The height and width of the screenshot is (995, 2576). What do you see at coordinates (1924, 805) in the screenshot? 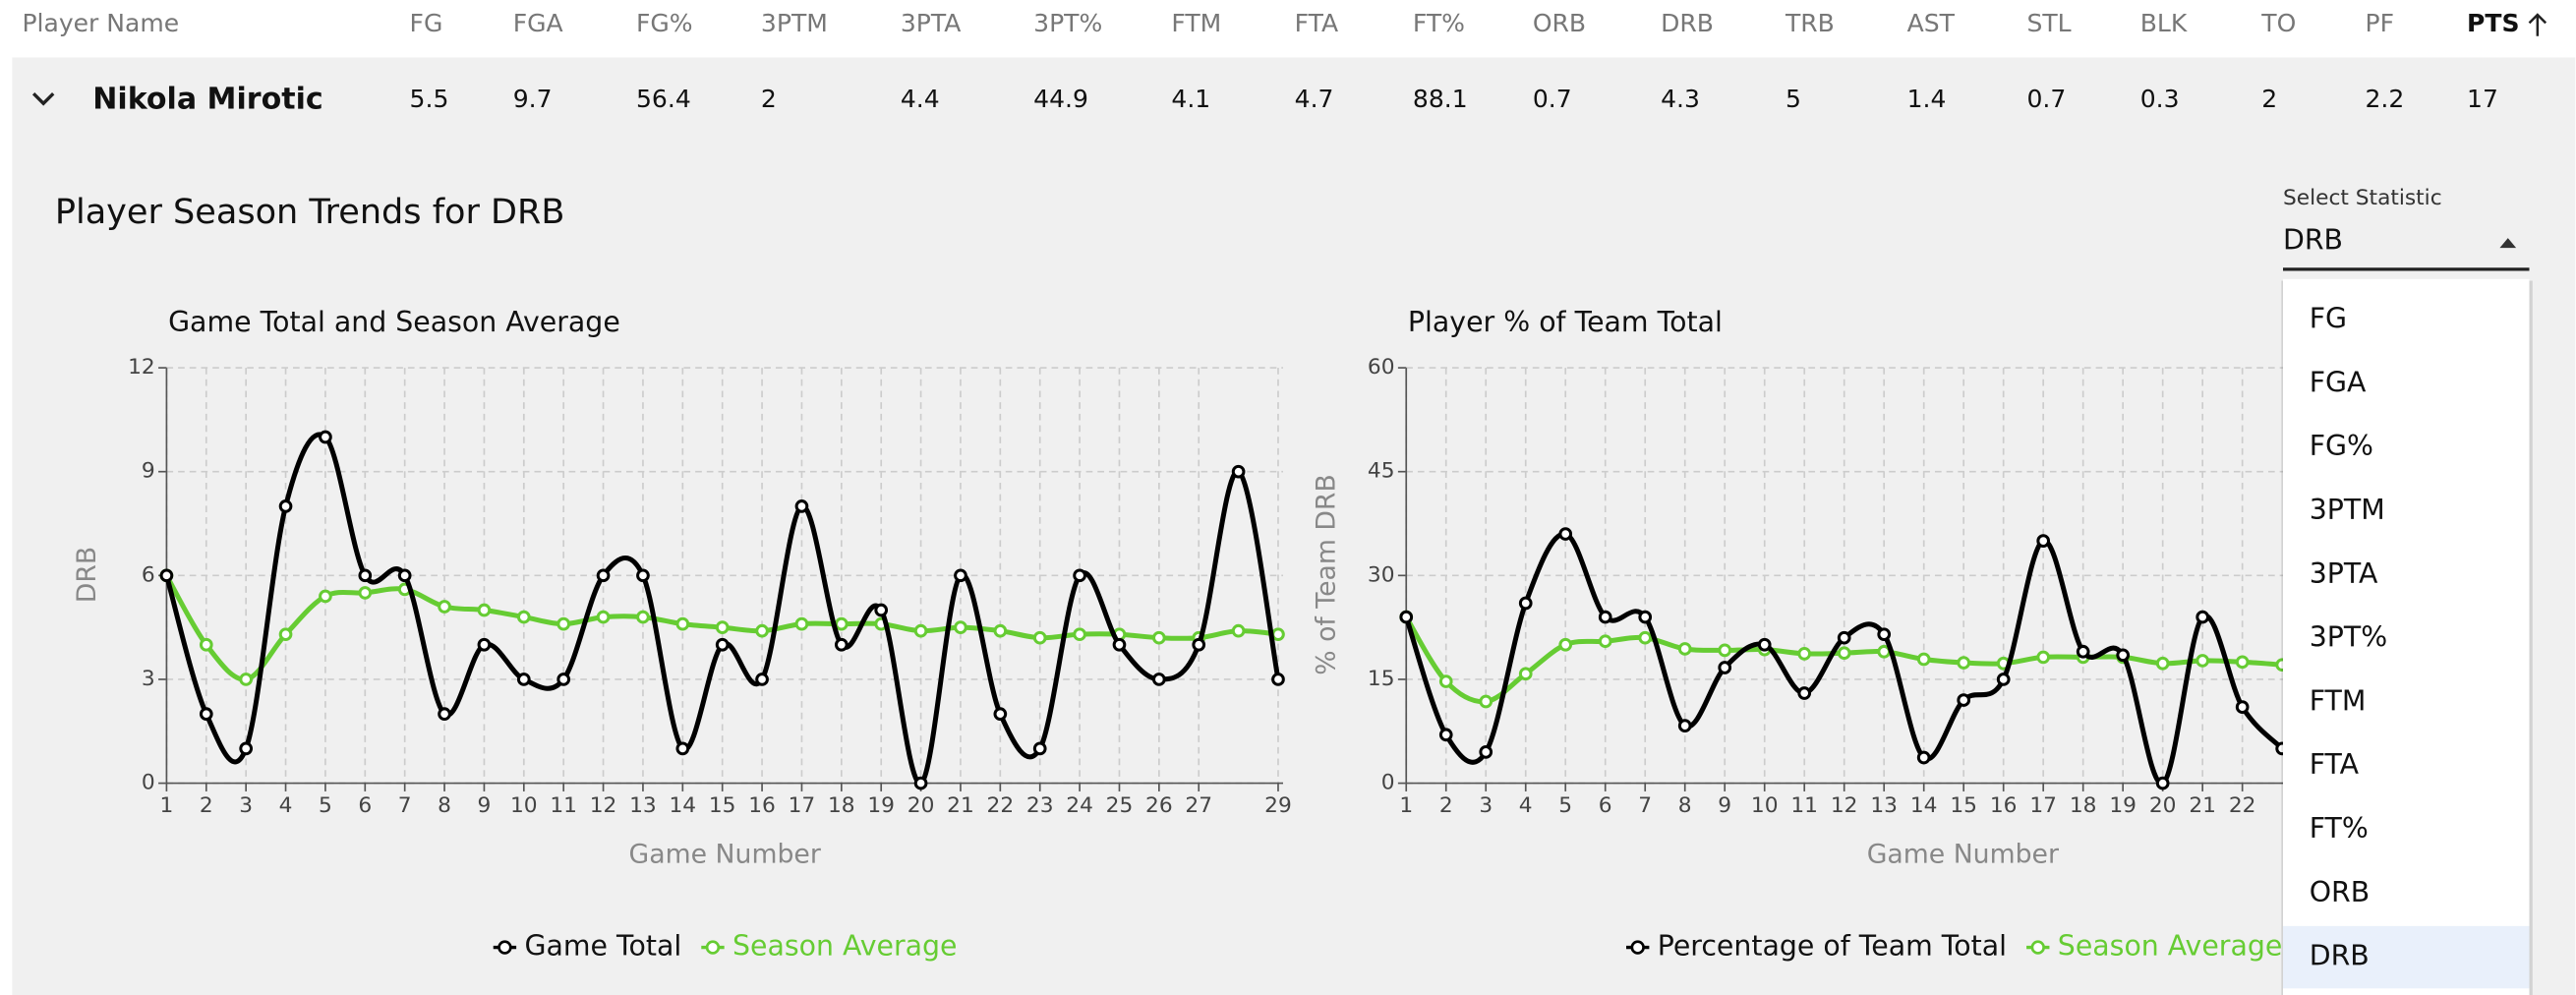
I see `x-tick-label: 14` at bounding box center [1924, 805].